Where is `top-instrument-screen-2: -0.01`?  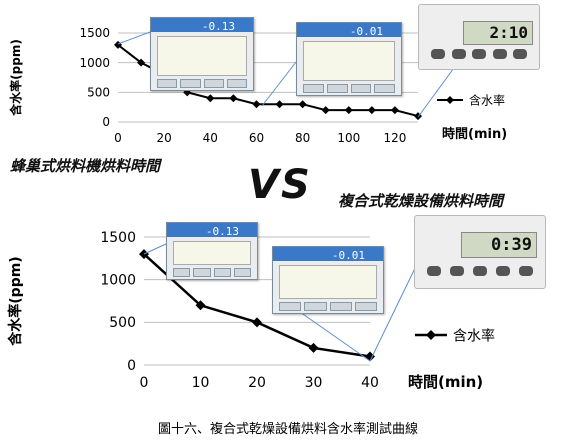 top-instrument-screen-2: -0.01 is located at coordinates (349, 59).